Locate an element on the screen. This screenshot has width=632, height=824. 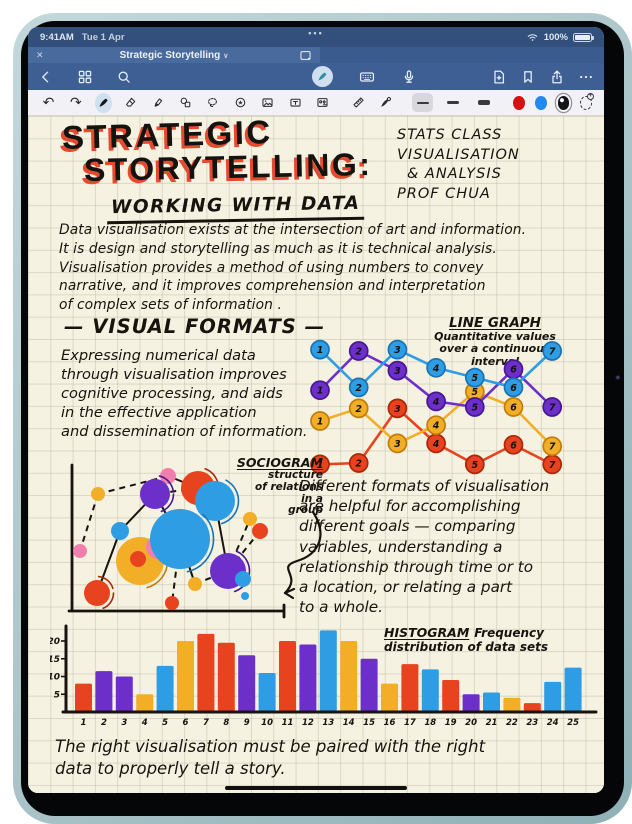
sociogram-label: SOCIOGRAM structure of relations in a group is located at coordinates (267, 486).